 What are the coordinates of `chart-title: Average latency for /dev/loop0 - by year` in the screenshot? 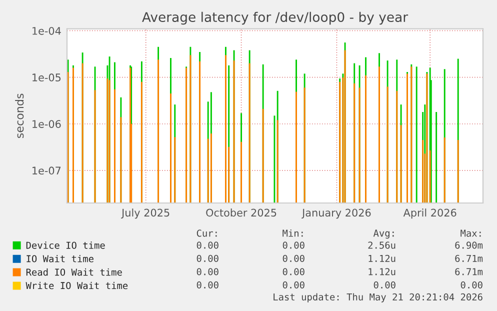 It's located at (275, 18).